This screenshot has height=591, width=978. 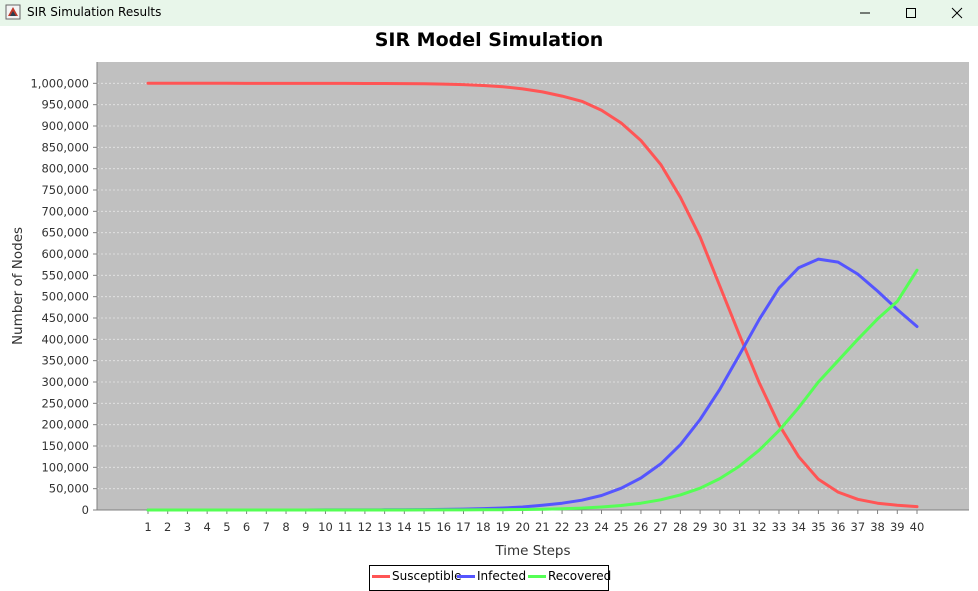 What do you see at coordinates (641, 527) in the screenshot?
I see `x-tick-label: 26` at bounding box center [641, 527].